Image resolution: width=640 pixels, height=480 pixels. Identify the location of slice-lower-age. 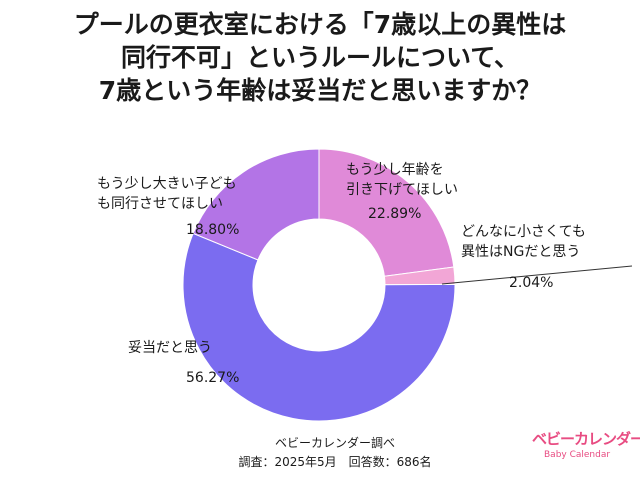
(386, 212).